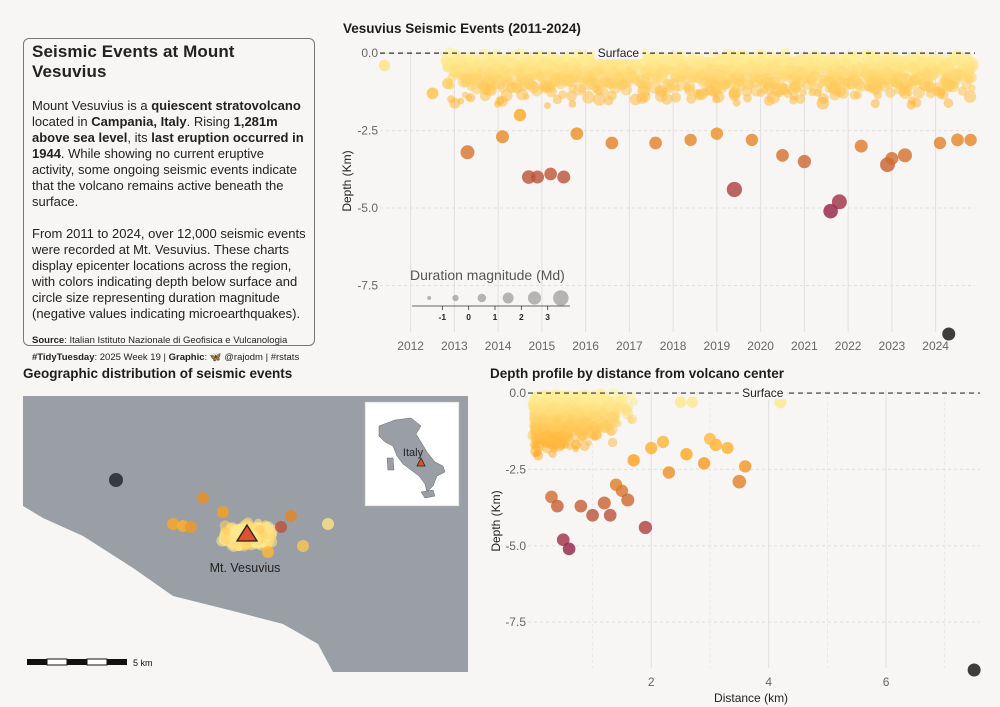 This screenshot has width=1000, height=707. What do you see at coordinates (63, 357) in the screenshot?
I see `bold-text-run: #TidyTuesday` at bounding box center [63, 357].